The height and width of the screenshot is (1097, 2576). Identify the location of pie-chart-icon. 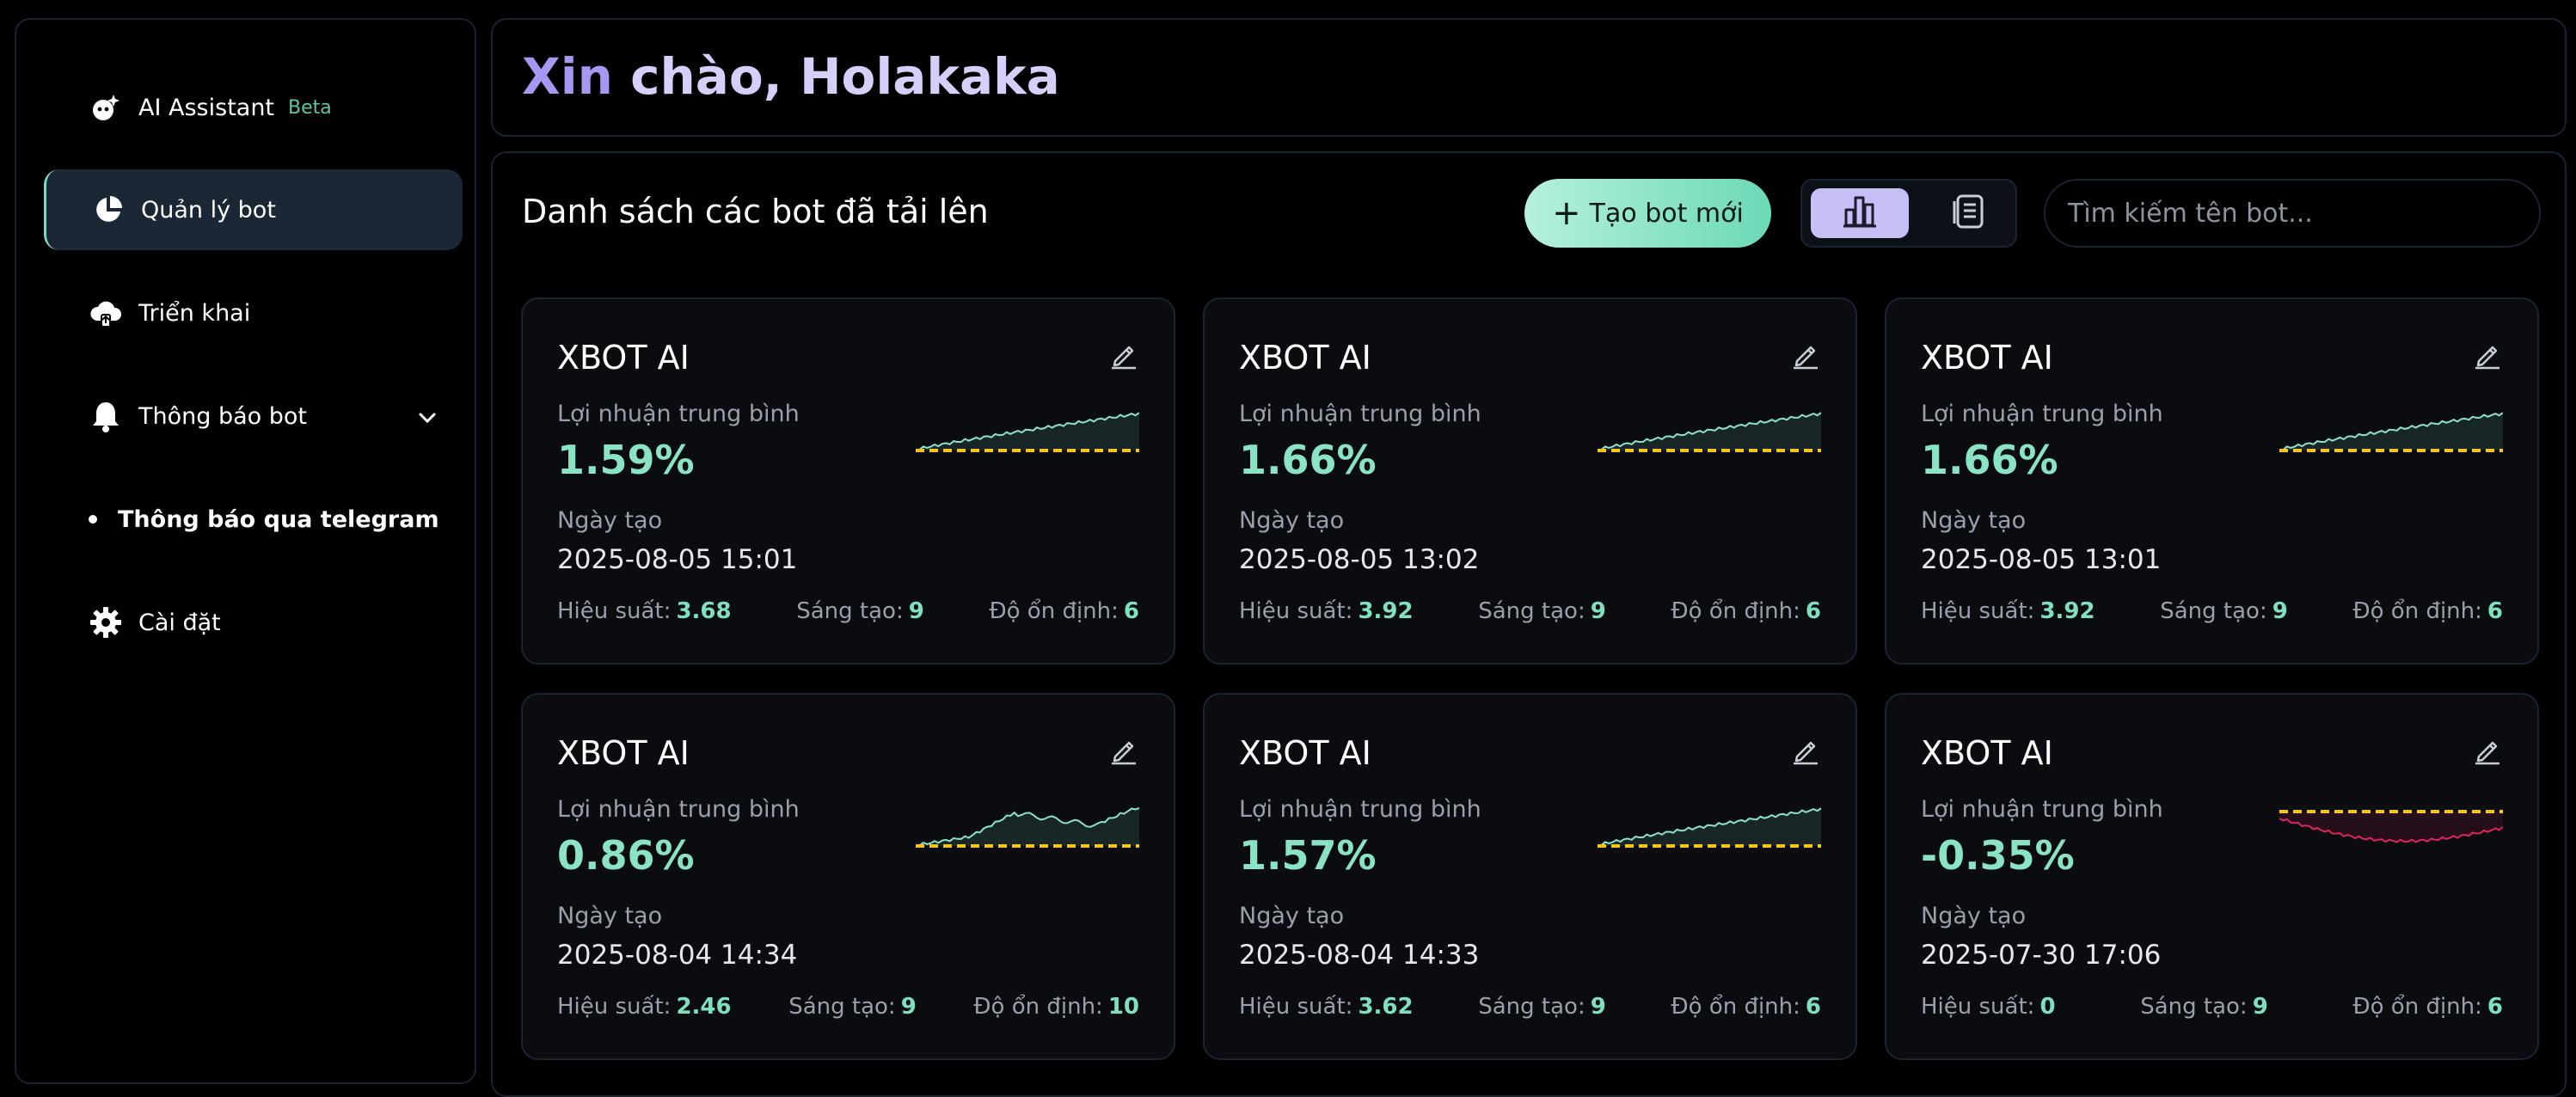
(108, 210).